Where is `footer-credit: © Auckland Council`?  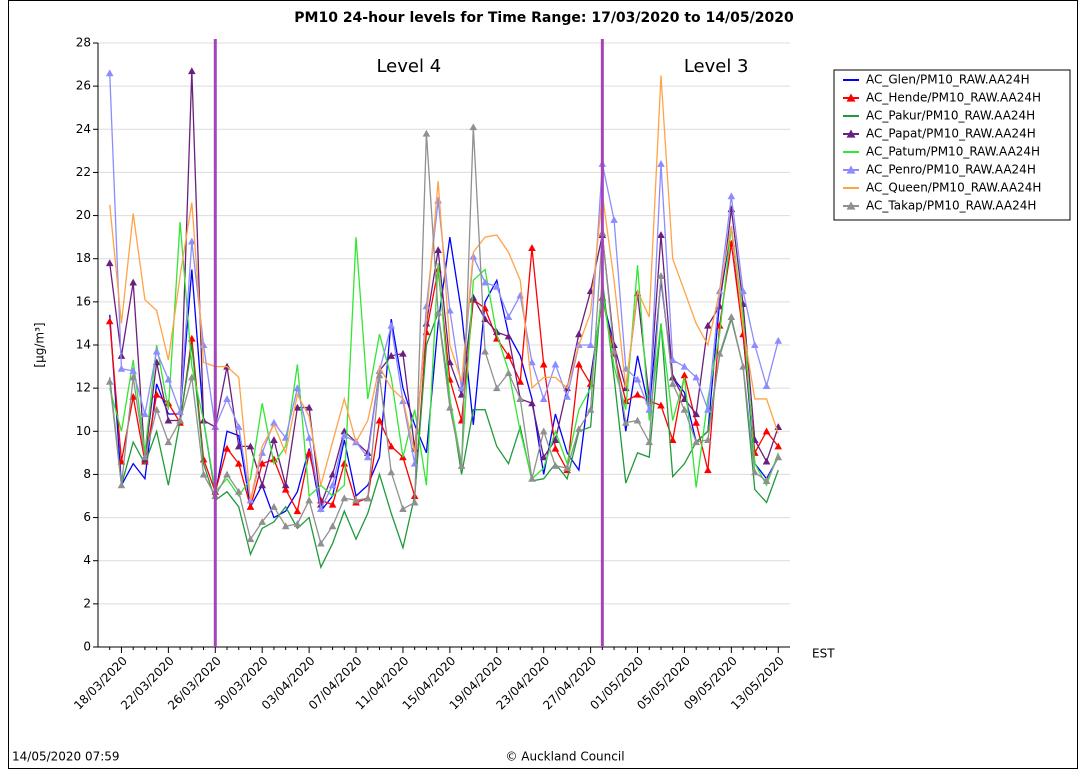
footer-credit: © Auckland Council is located at coordinates (564, 757).